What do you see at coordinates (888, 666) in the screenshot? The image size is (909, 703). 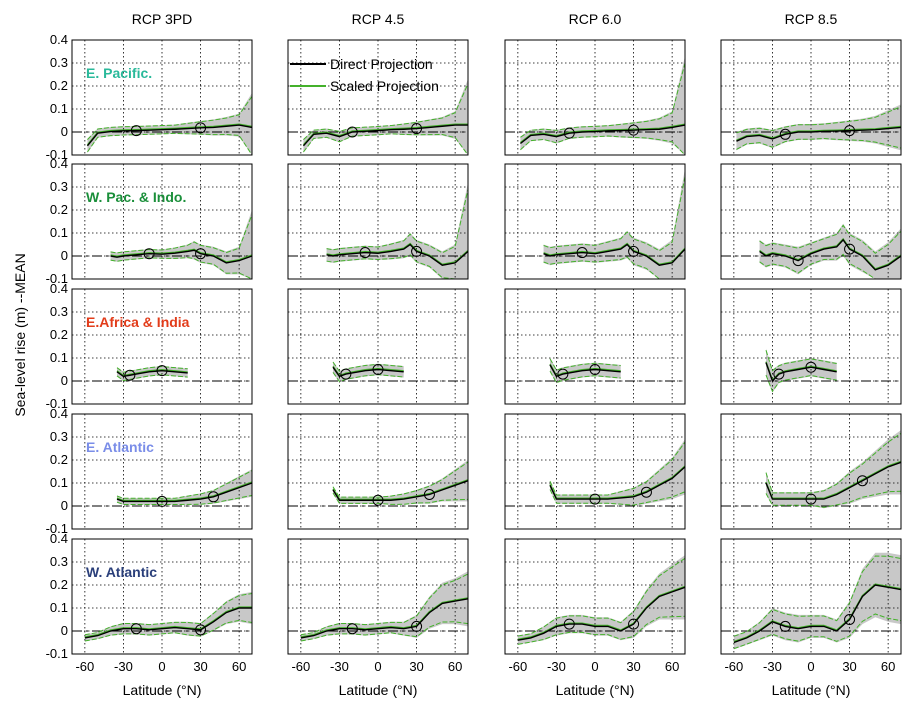 I see `x-tick-label: 60` at bounding box center [888, 666].